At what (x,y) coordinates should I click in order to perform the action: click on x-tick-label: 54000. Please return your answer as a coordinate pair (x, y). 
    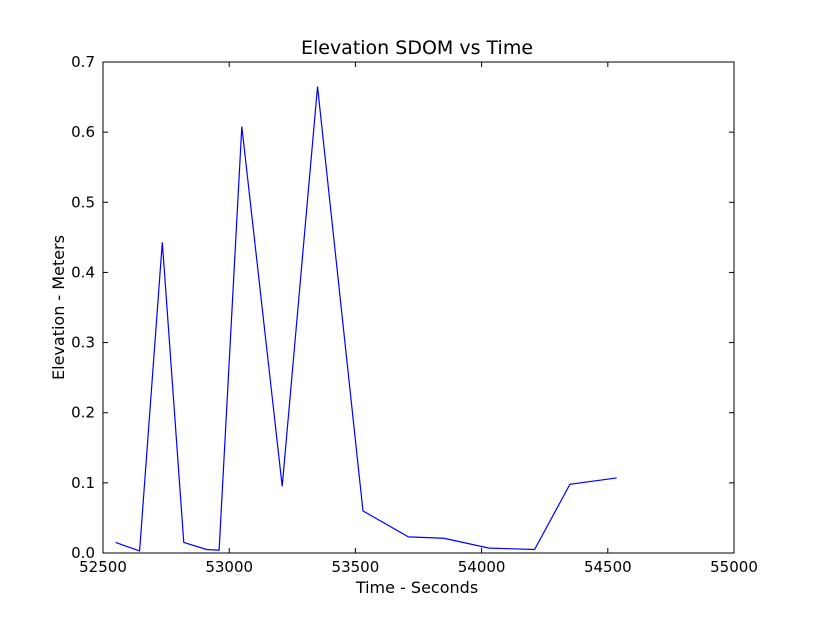
    Looking at the image, I should click on (482, 567).